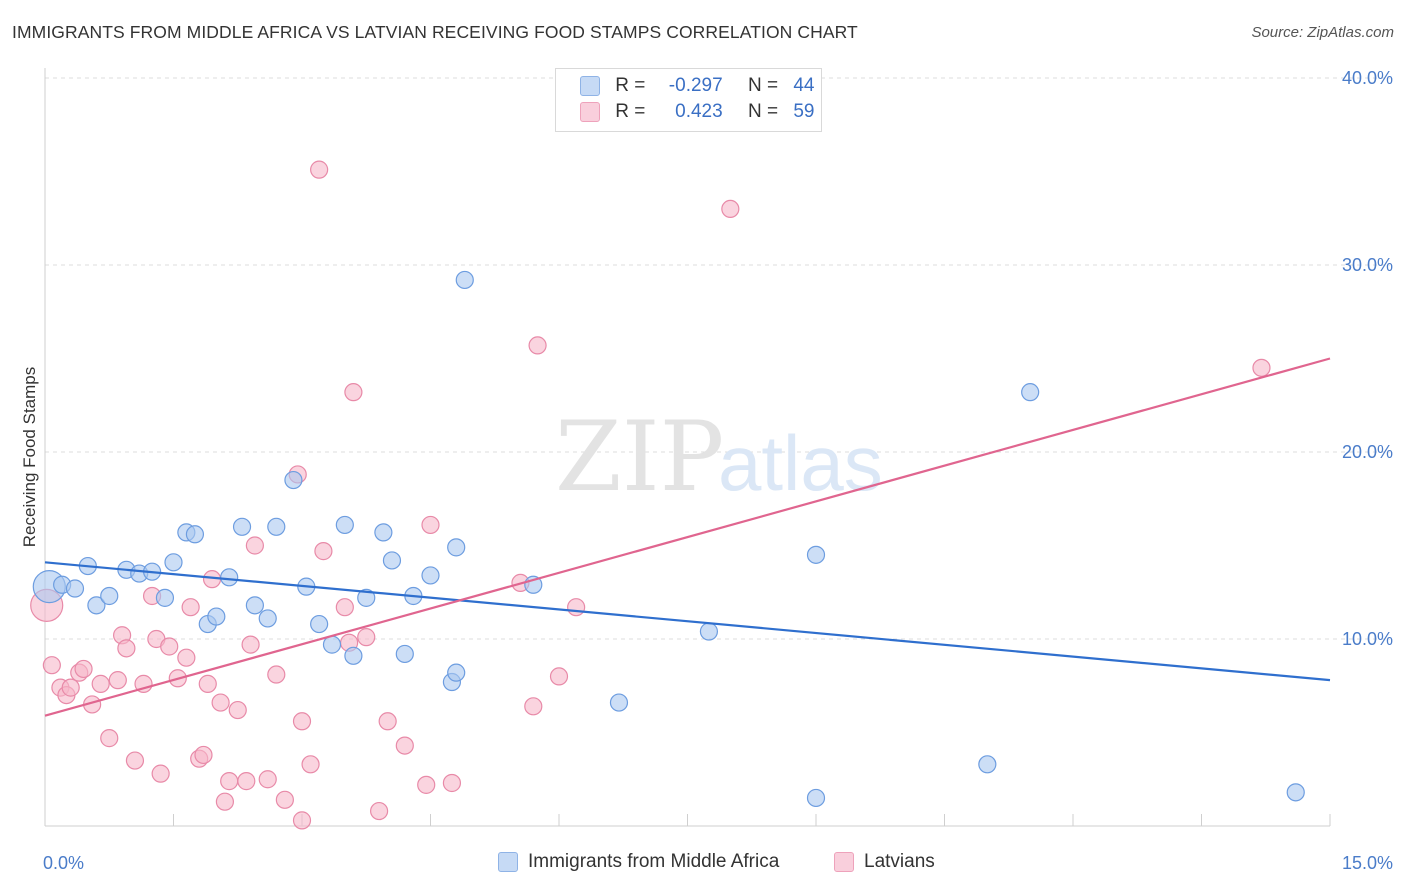  Describe the element at coordinates (1367, 265) in the screenshot. I see `y-tick-label: 30.0%` at that location.